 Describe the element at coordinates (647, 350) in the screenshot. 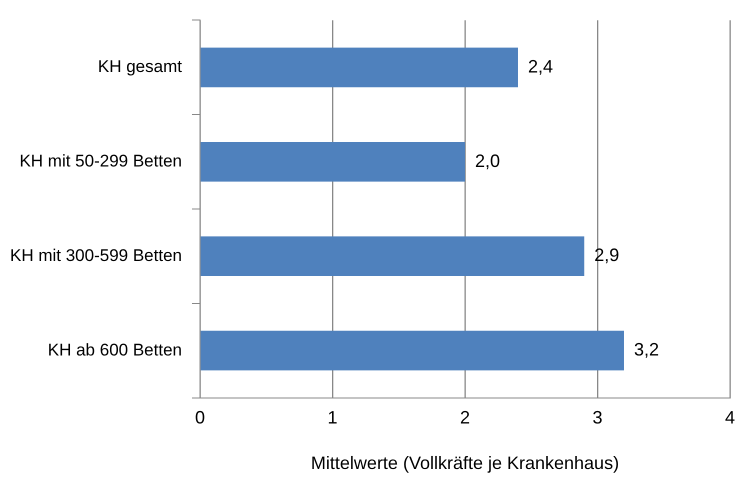

I see `data-label: 3,2` at that location.